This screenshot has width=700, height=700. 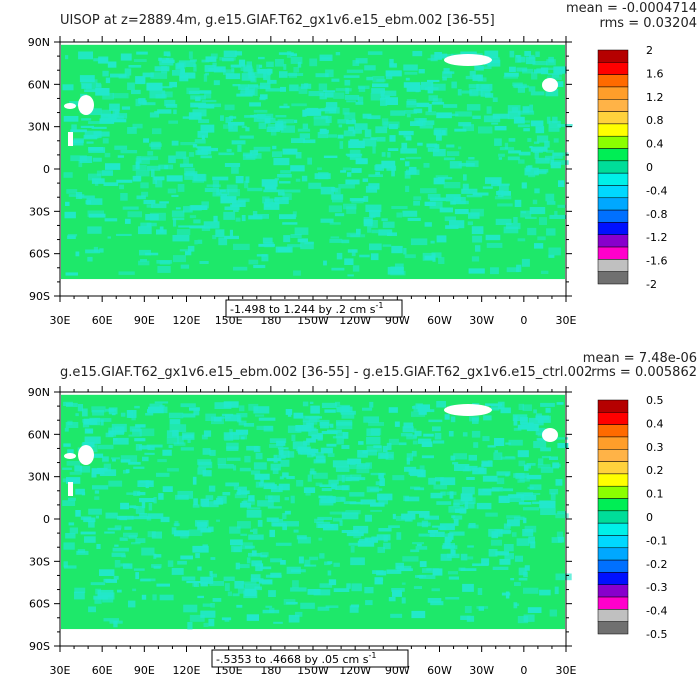 What do you see at coordinates (39, 434) in the screenshot?
I see `y-tick-label: 60N` at bounding box center [39, 434].